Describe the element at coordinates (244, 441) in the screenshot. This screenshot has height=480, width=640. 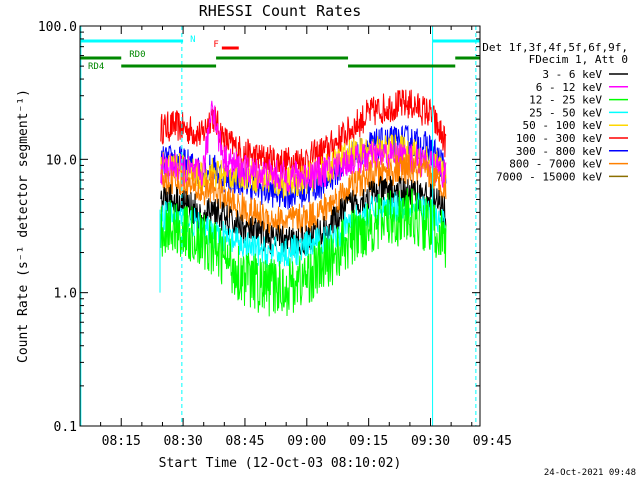
I see `x-tick-label: 08:45` at that location.